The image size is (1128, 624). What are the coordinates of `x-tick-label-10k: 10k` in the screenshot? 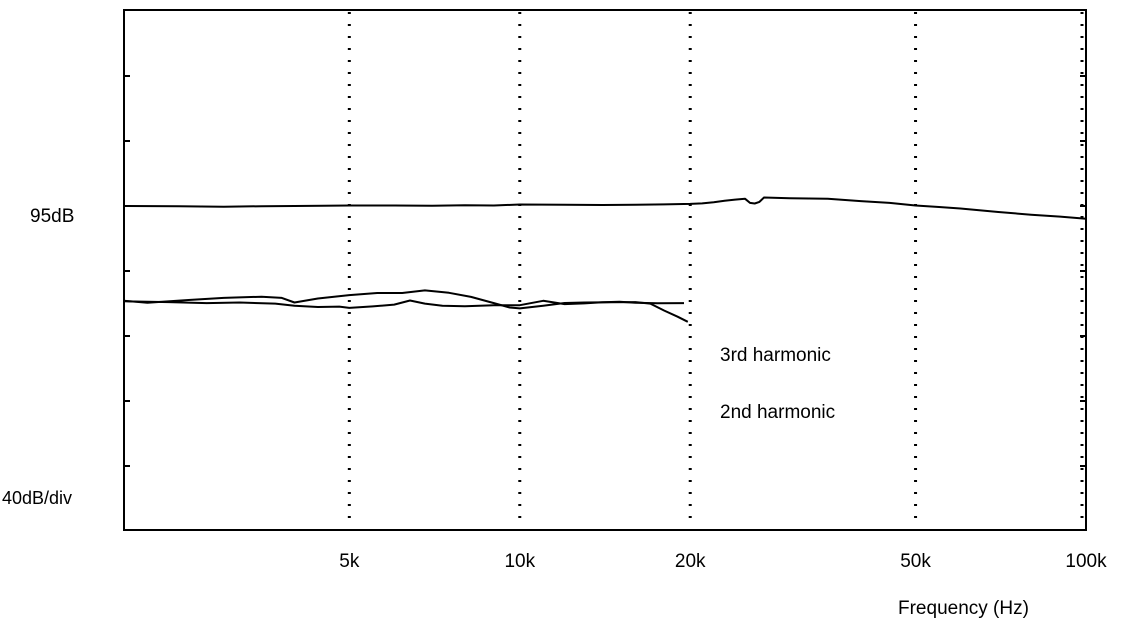 It's located at (519, 561).